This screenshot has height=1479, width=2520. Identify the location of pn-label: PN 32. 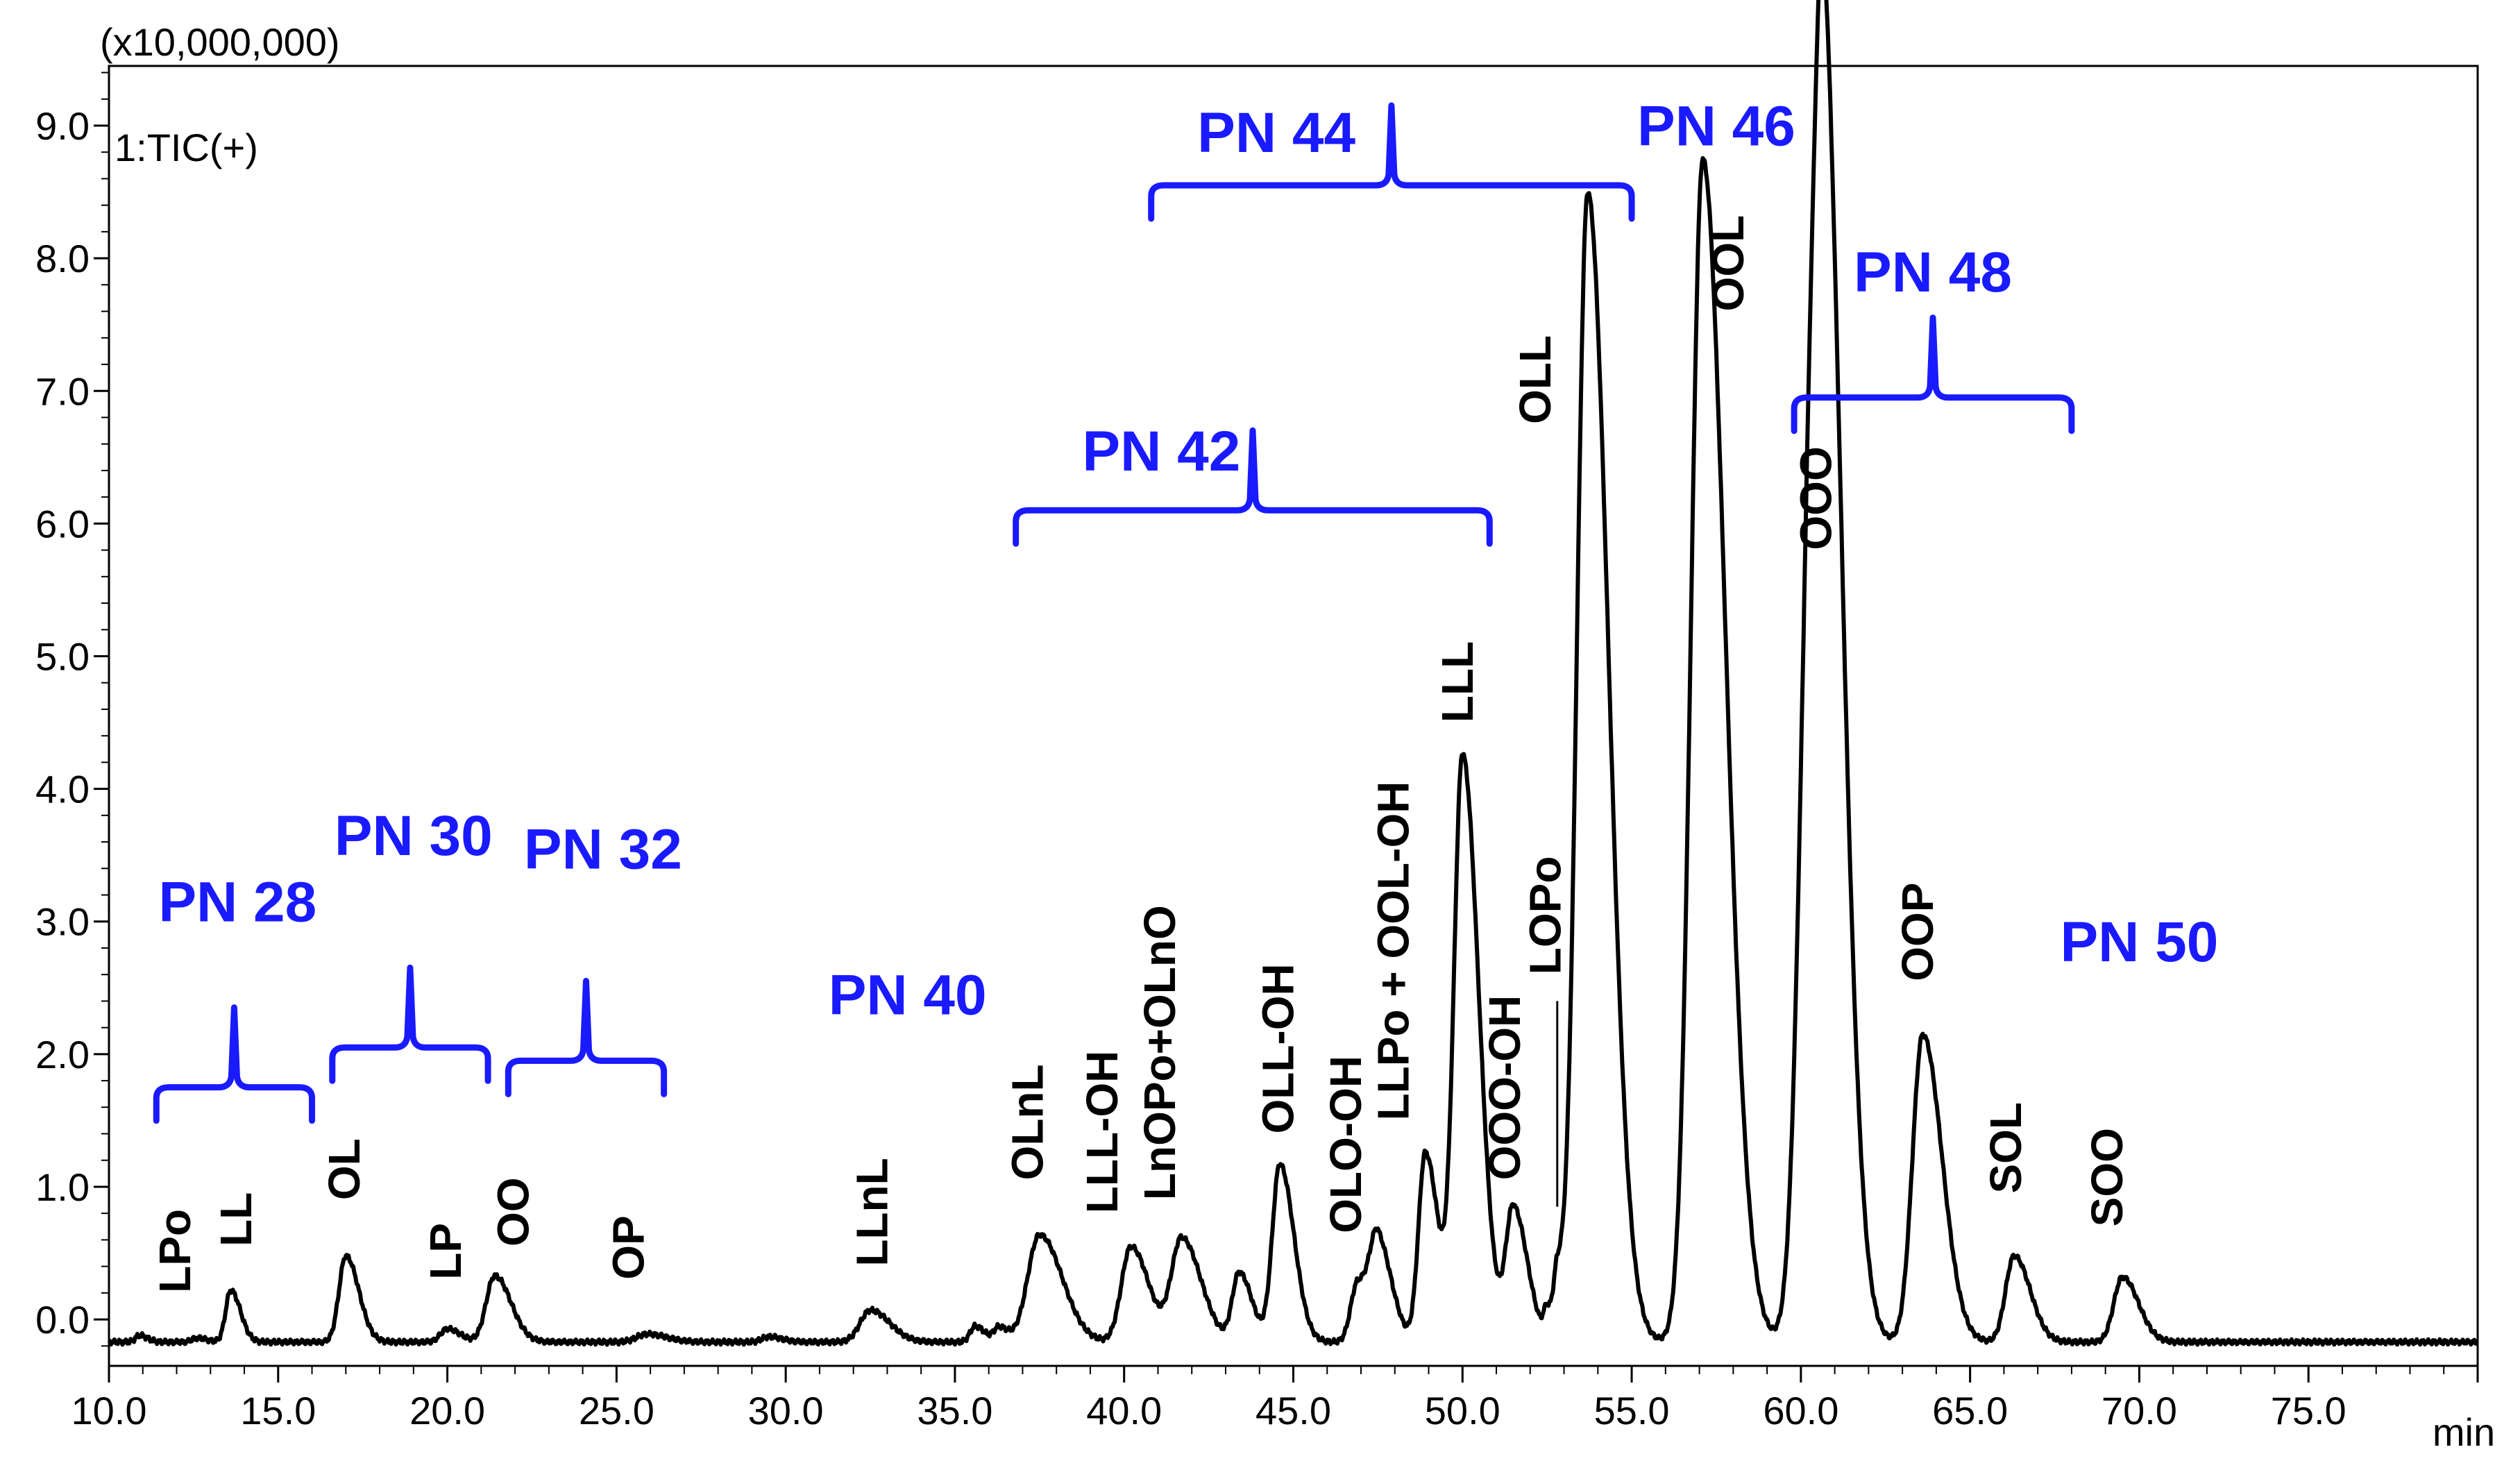
(603, 850).